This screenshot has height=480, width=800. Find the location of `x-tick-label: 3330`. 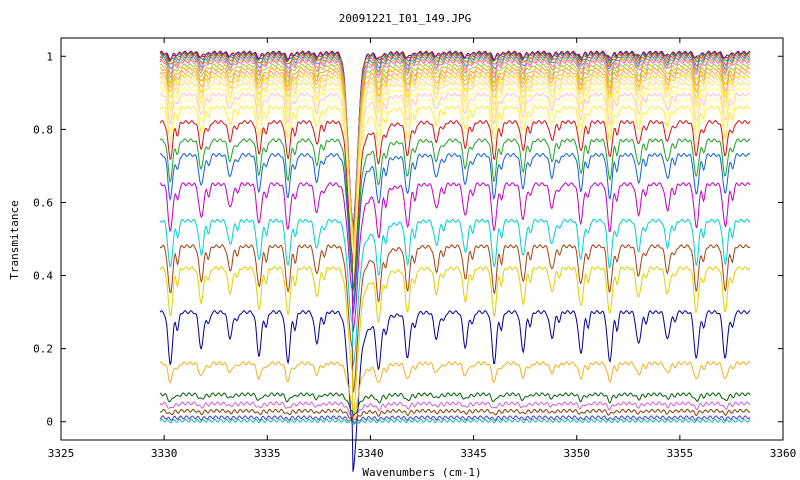

x-tick-label: 3330 is located at coordinates (164, 453).